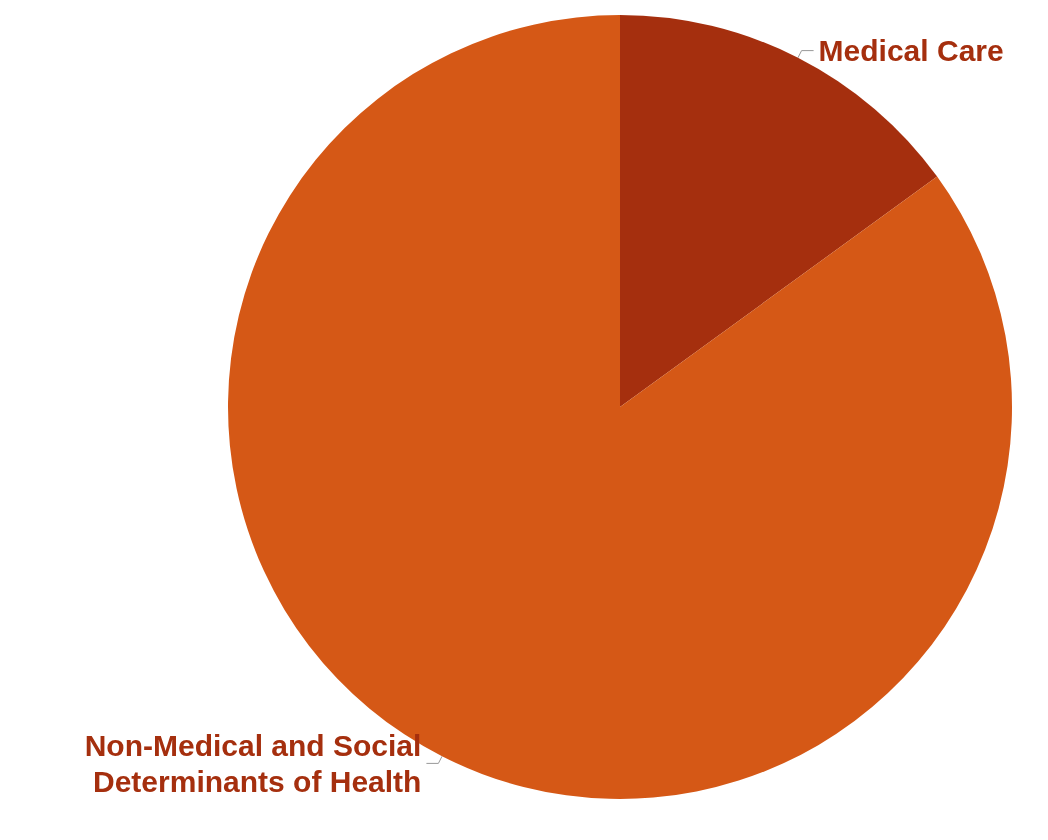 The width and height of the screenshot is (1048, 840). I want to click on slice-label: Non-Medical and Social Determinants of Health, so click(253, 763).